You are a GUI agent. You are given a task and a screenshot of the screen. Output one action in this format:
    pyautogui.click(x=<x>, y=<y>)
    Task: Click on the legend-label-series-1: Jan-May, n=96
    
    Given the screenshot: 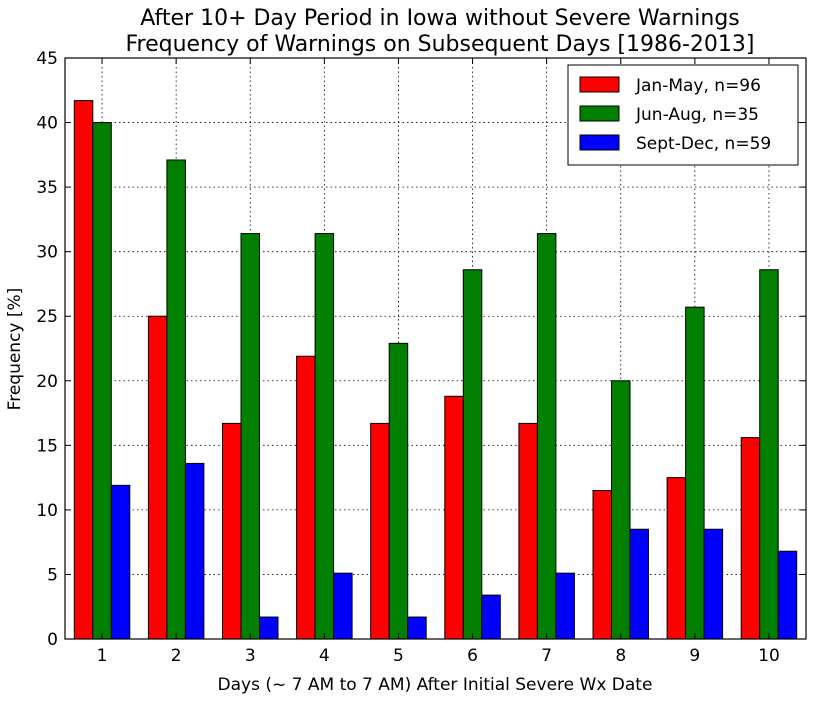 What is the action you would take?
    pyautogui.click(x=698, y=86)
    